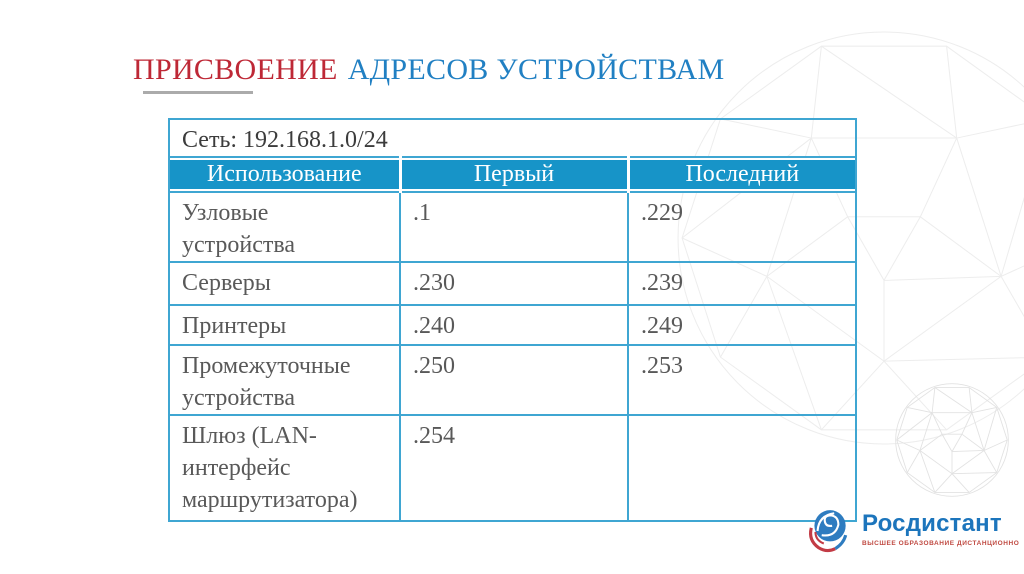 The height and width of the screenshot is (574, 1024). I want to click on col-header-first: Первый, so click(514, 174).